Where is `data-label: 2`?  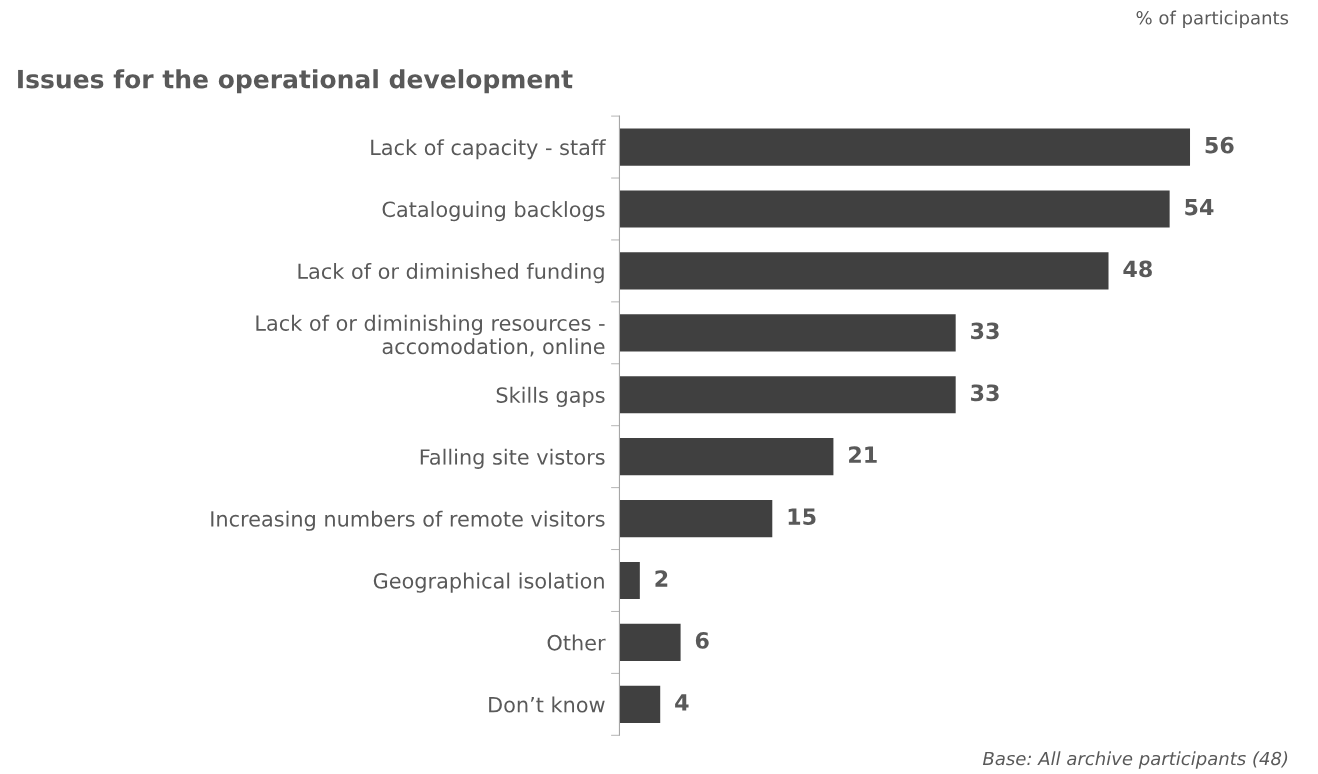 data-label: 2 is located at coordinates (661, 578).